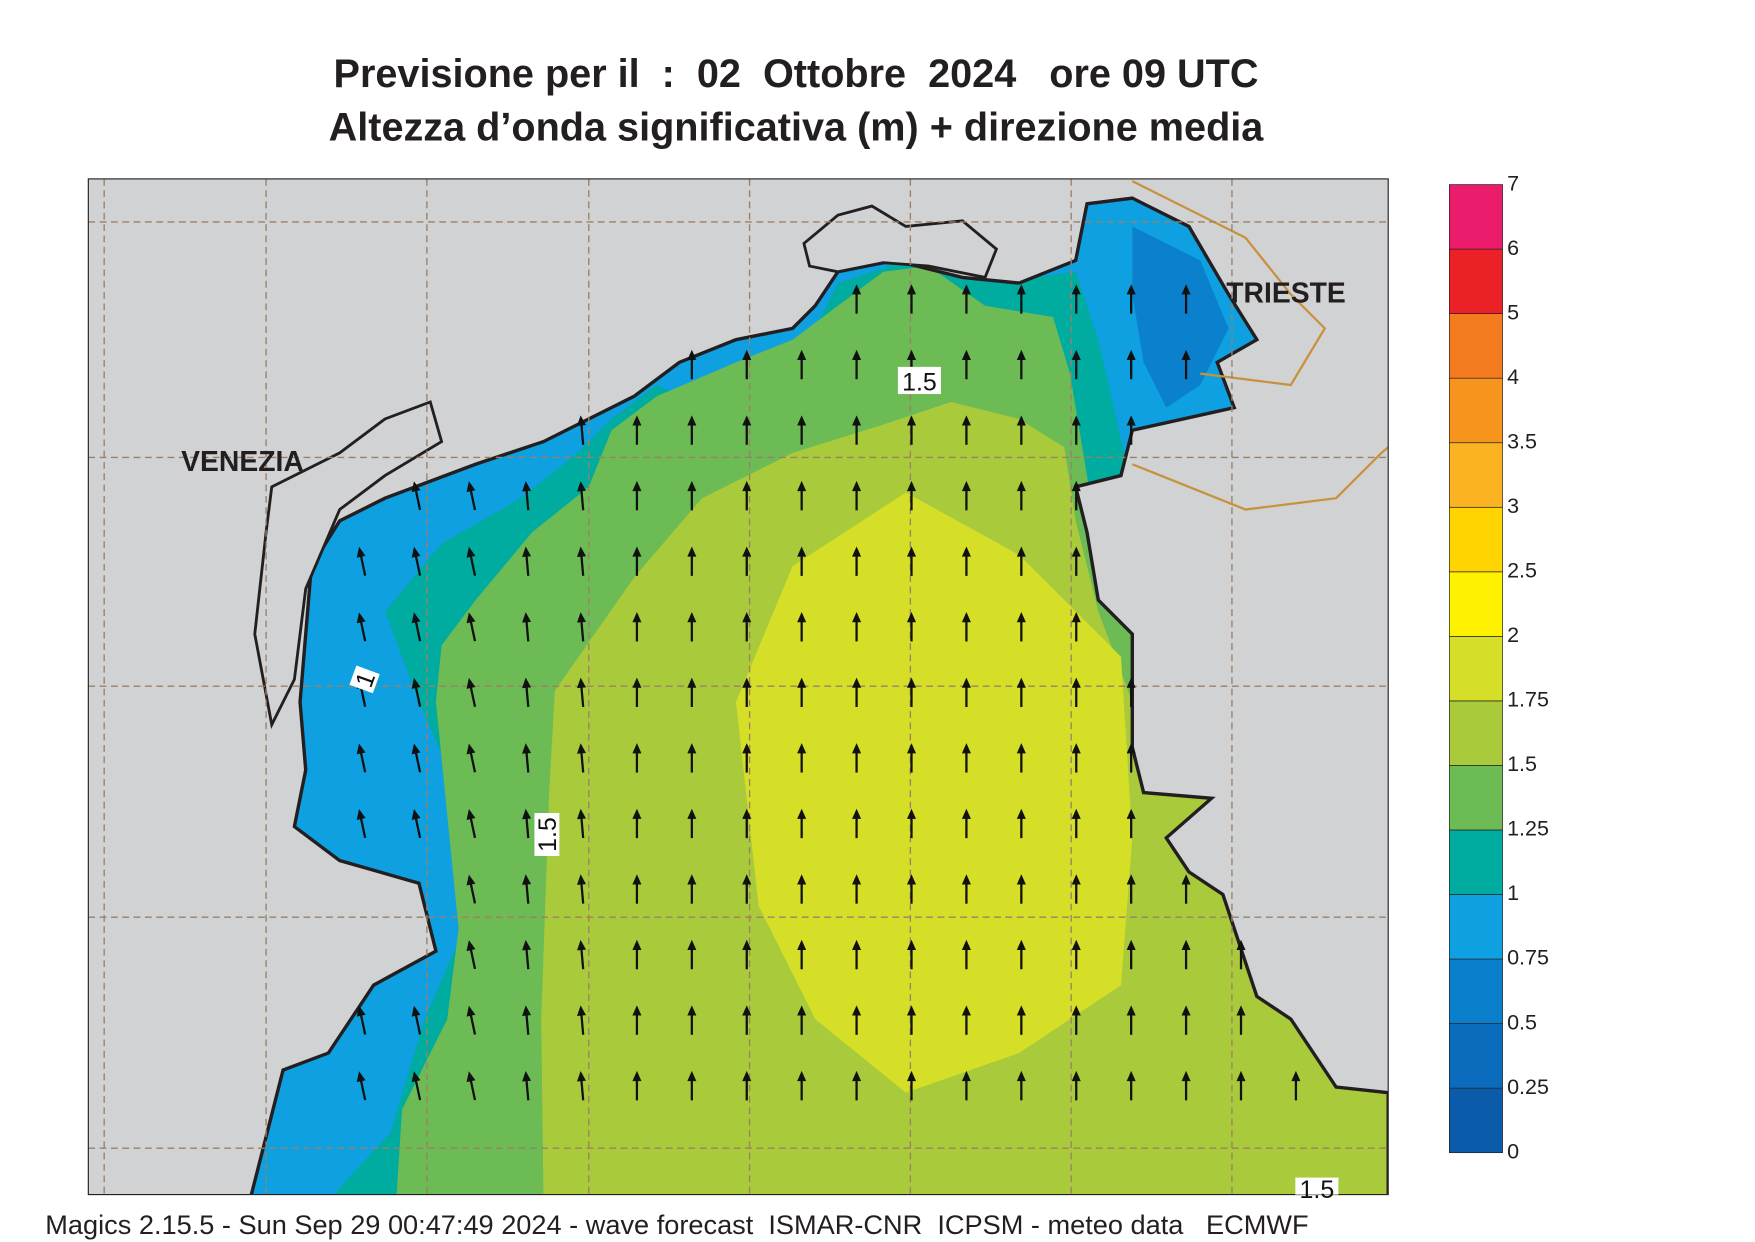  Describe the element at coordinates (1522, 441) in the screenshot. I see `colorbar-label: 3.5` at that location.